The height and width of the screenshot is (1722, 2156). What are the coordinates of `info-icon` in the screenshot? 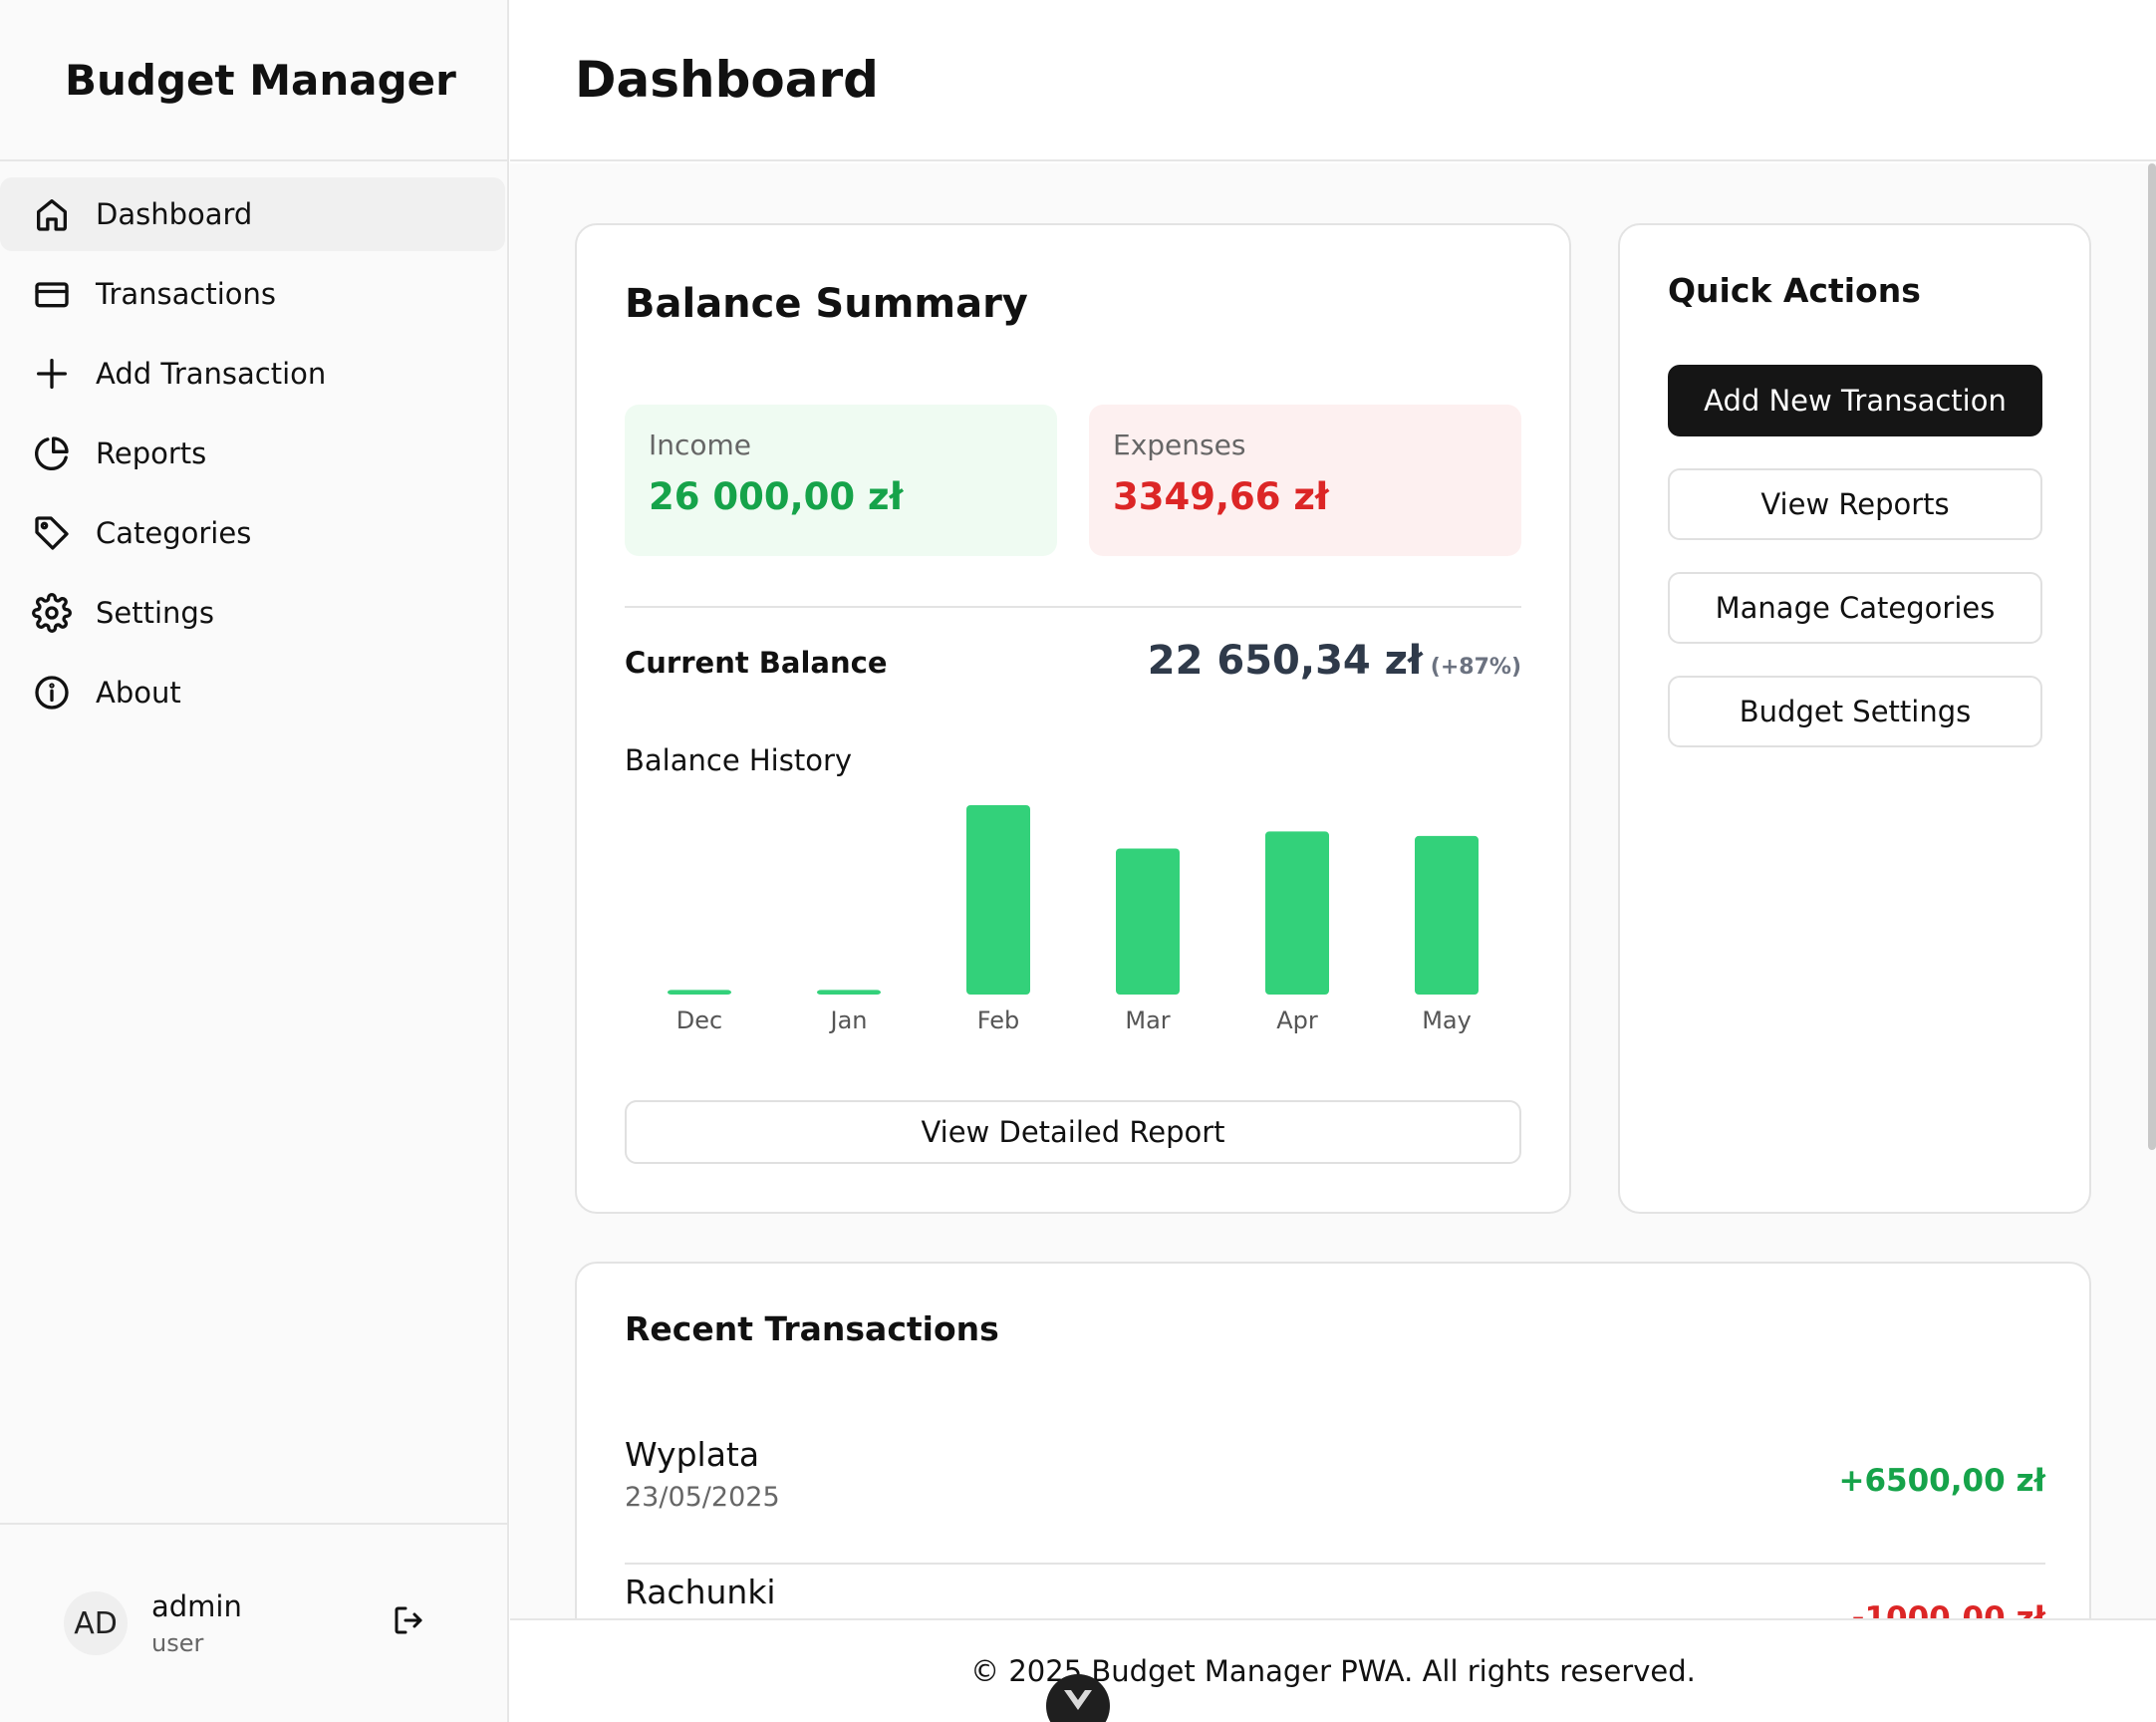 It's located at (52, 693).